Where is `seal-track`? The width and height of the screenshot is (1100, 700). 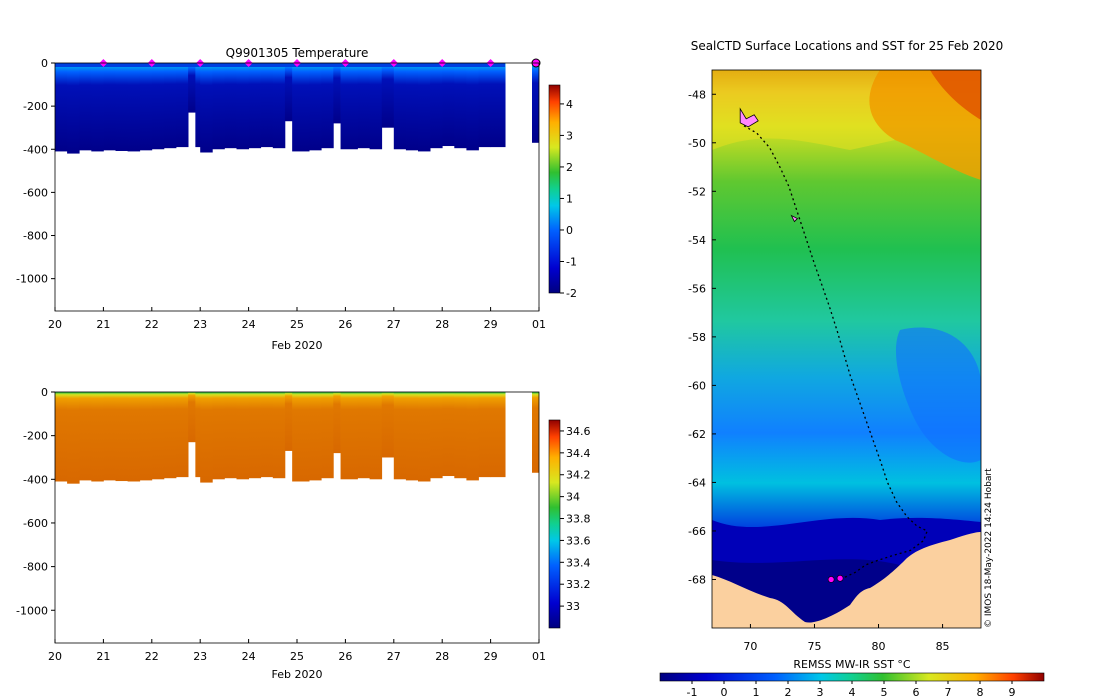 seal-track is located at coordinates (836, 352).